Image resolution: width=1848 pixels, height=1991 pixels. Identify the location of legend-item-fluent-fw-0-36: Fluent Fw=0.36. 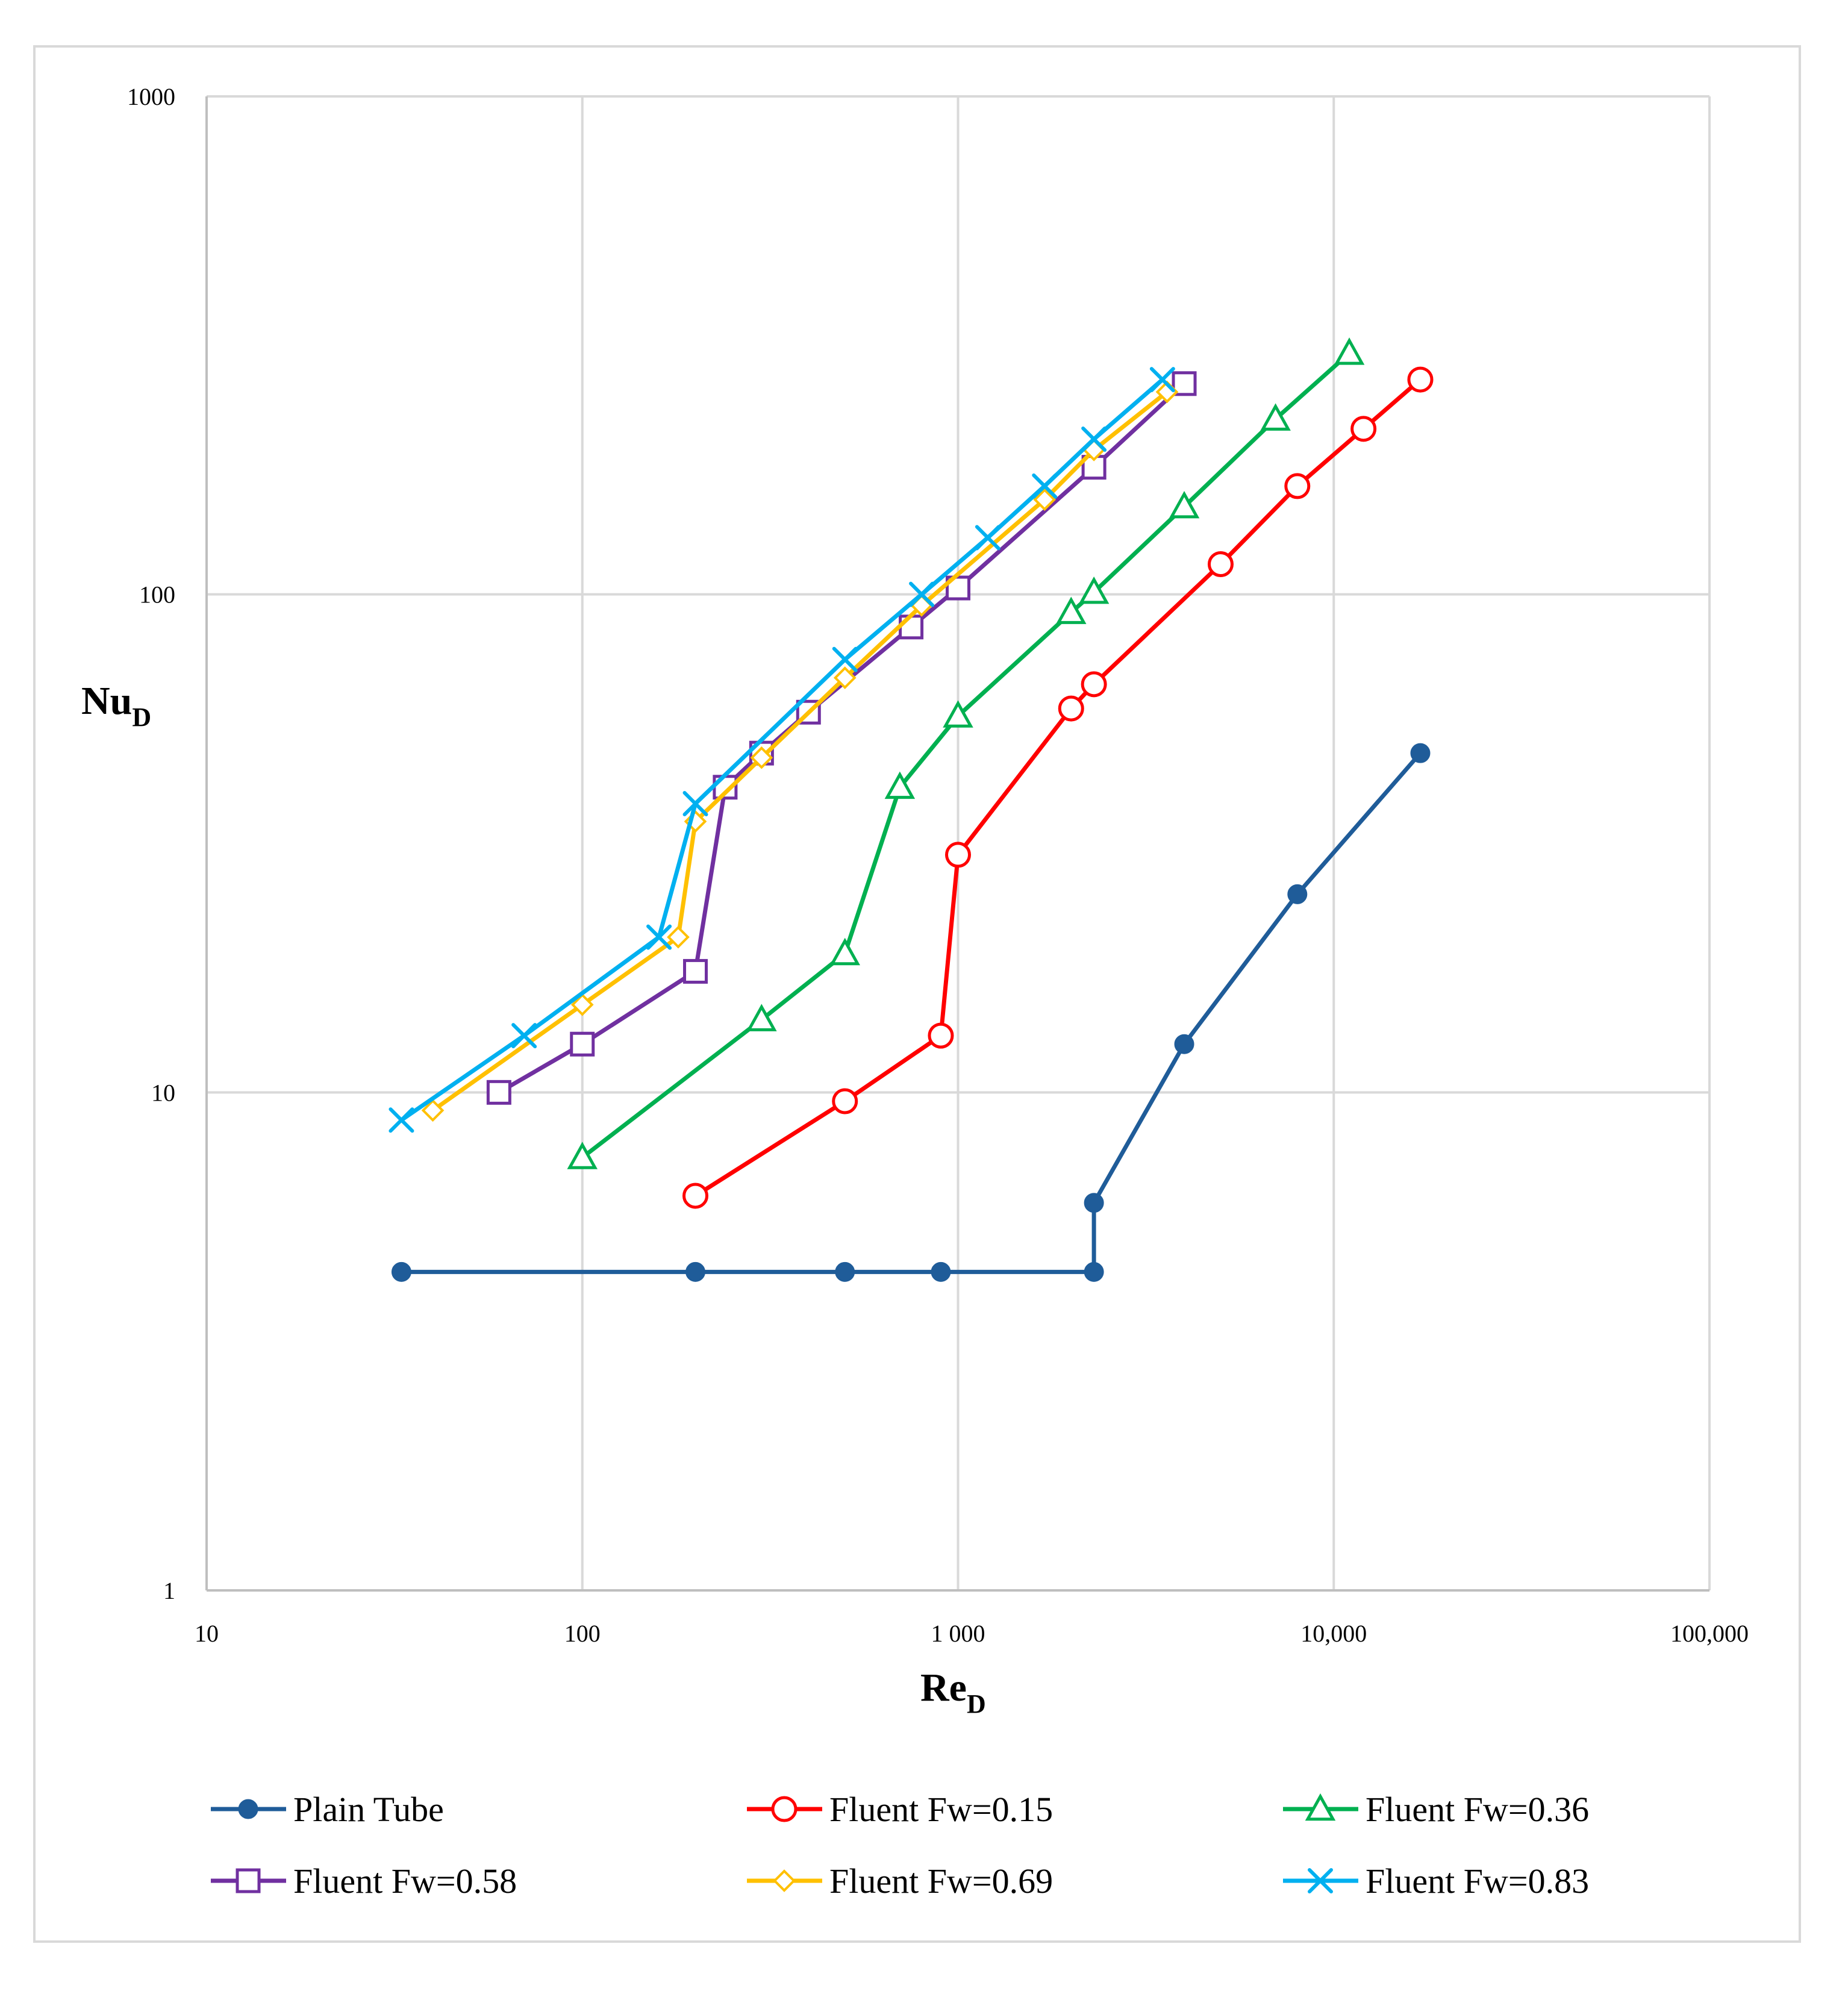
(1436, 1809).